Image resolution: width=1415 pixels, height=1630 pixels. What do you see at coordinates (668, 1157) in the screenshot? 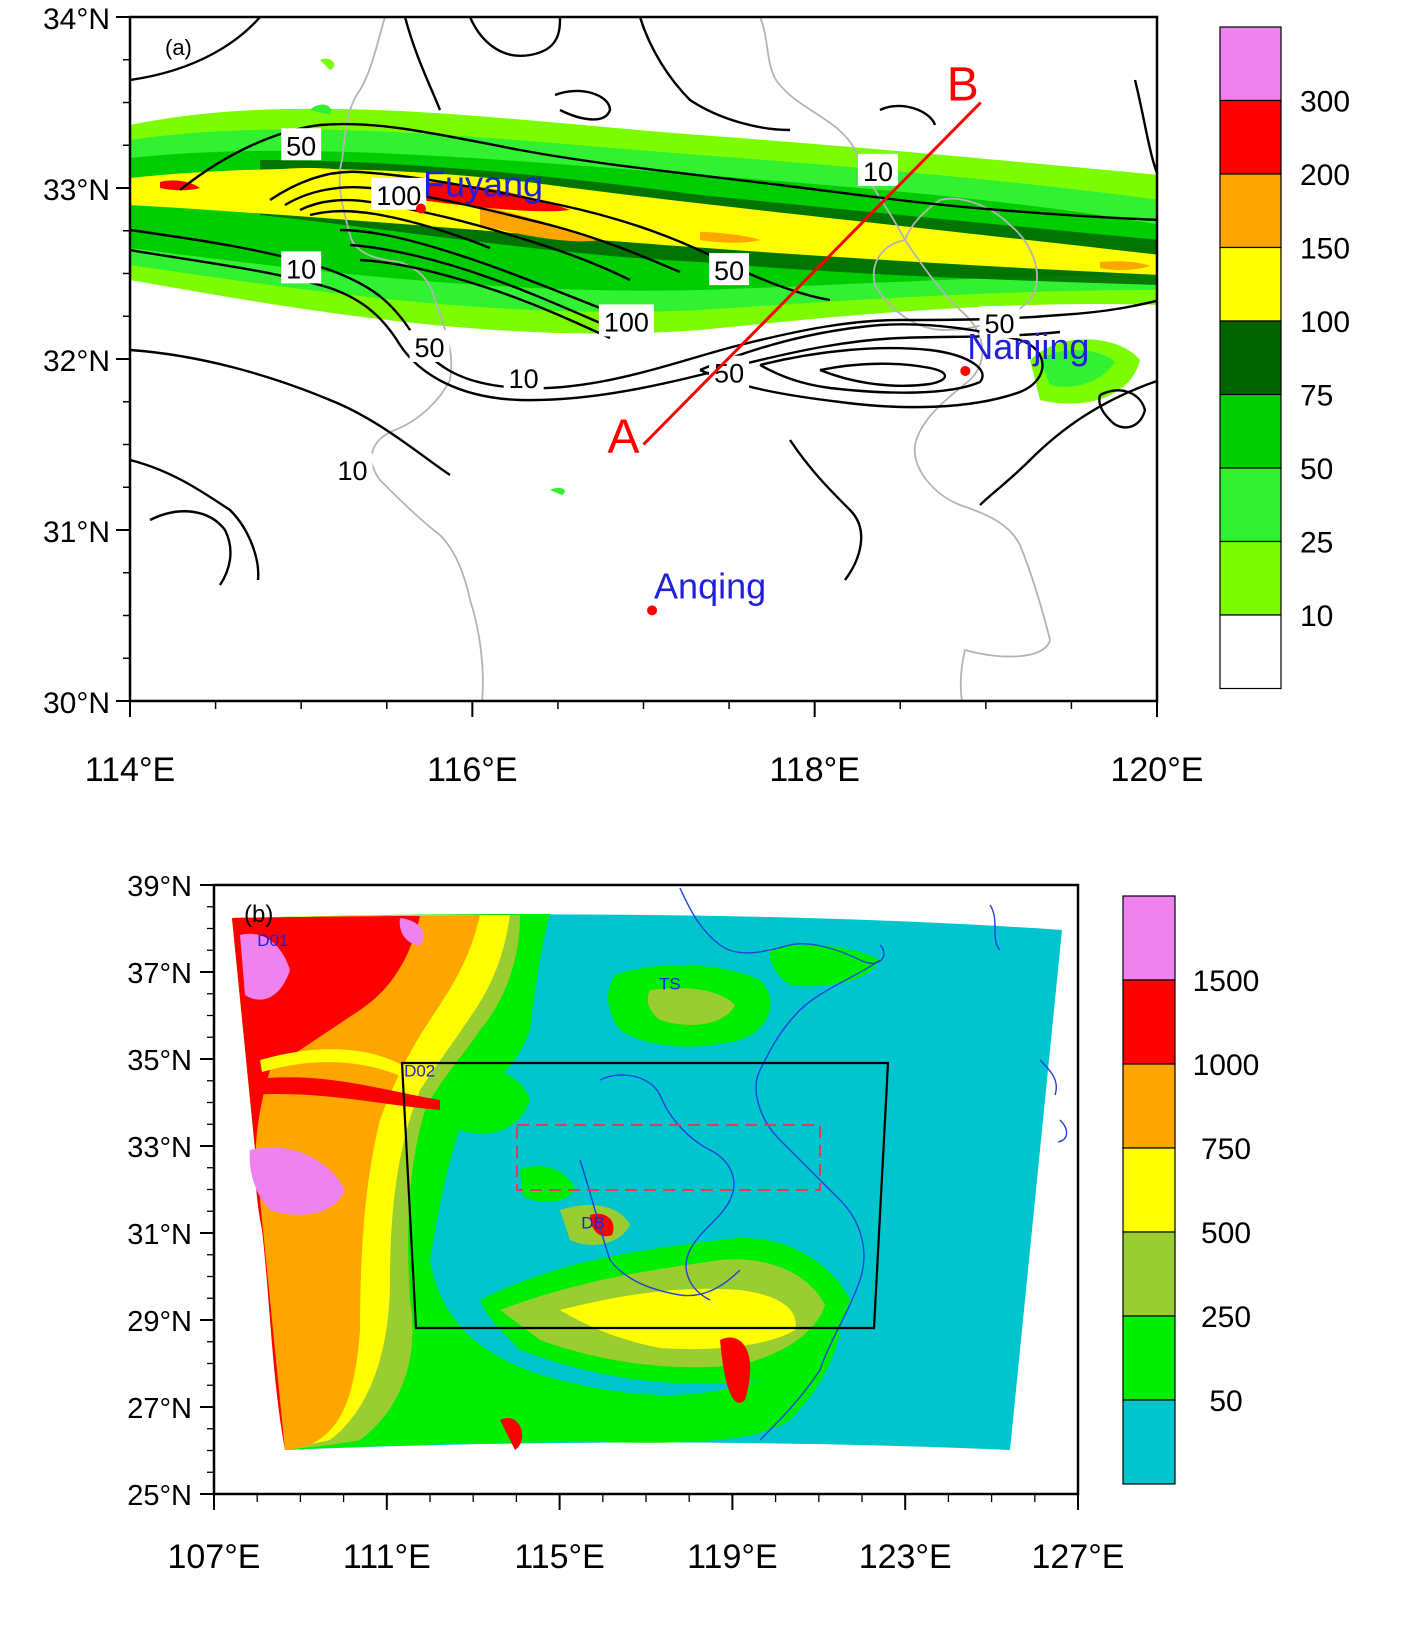
I see `analysis-area-box` at bounding box center [668, 1157].